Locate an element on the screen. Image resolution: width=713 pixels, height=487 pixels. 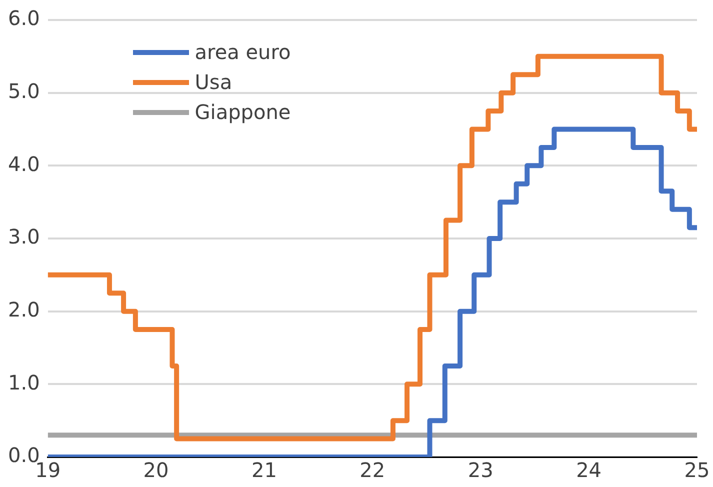
legend-label: Usa is located at coordinates (213, 82).